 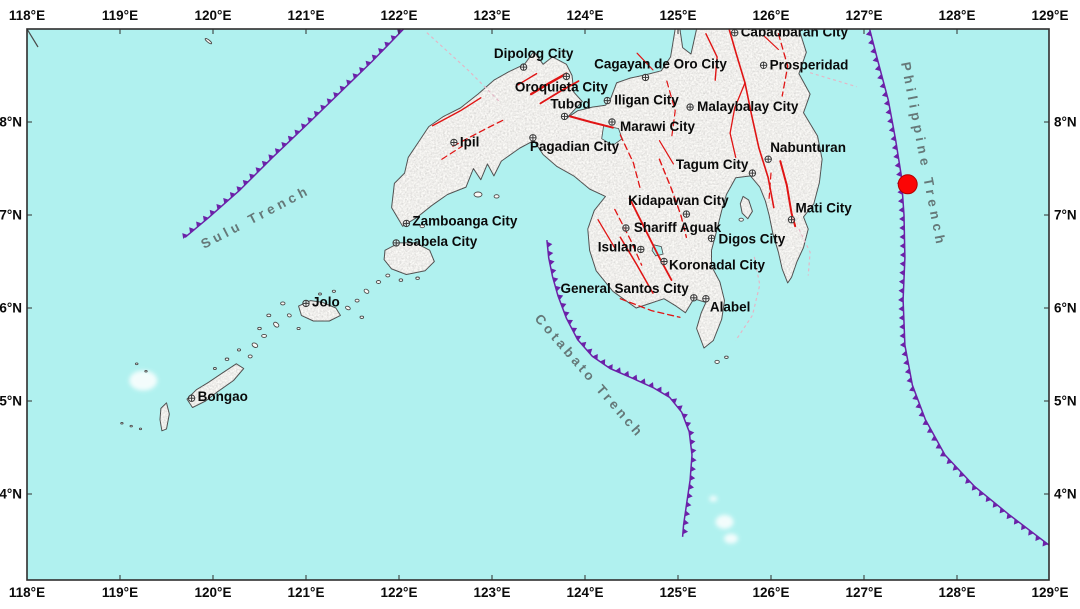 I want to click on city-kidapawan-city: Kidapawan City, so click(x=678, y=205).